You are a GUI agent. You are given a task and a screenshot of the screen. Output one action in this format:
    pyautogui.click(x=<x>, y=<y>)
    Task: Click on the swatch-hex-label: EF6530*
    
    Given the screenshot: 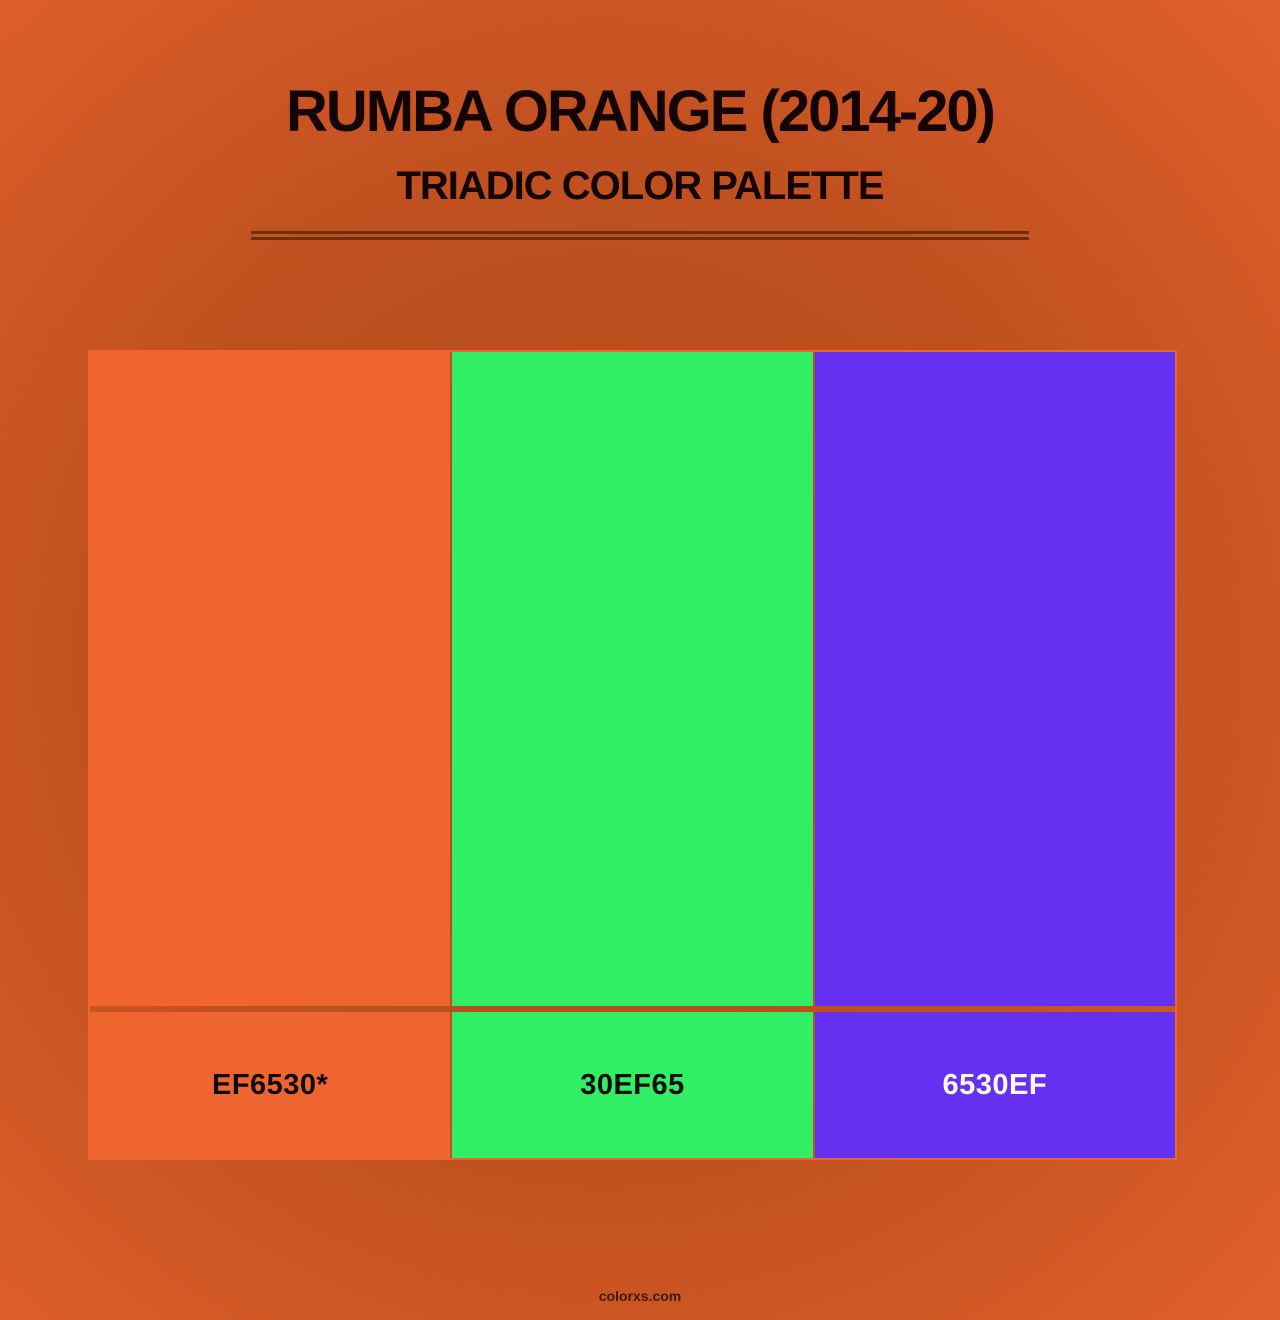 What is the action you would take?
    pyautogui.click(x=270, y=1084)
    